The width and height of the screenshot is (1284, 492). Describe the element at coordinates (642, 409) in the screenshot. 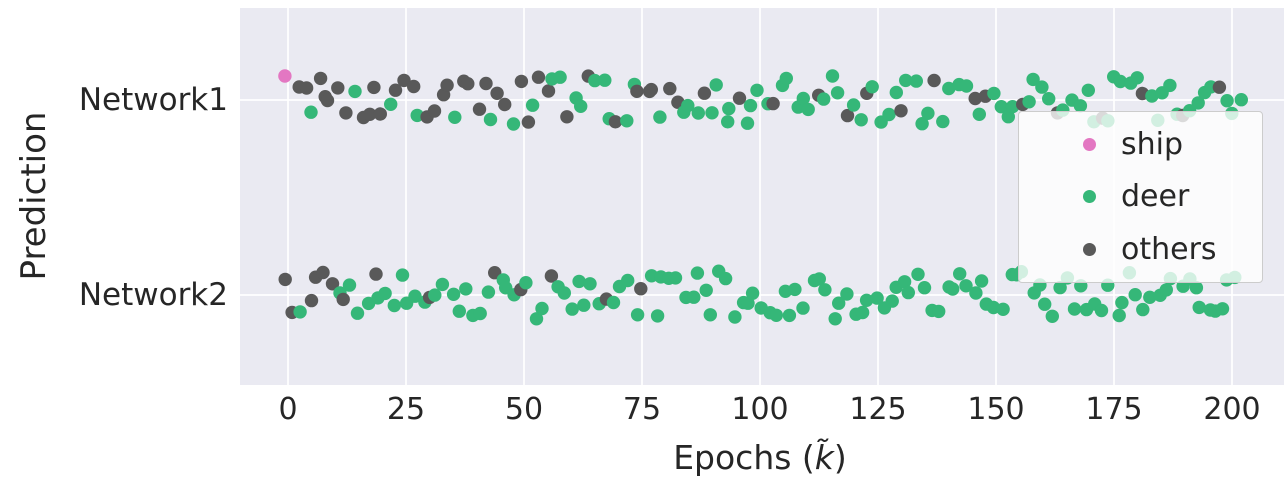

I see `x-tick-75: 75` at that location.